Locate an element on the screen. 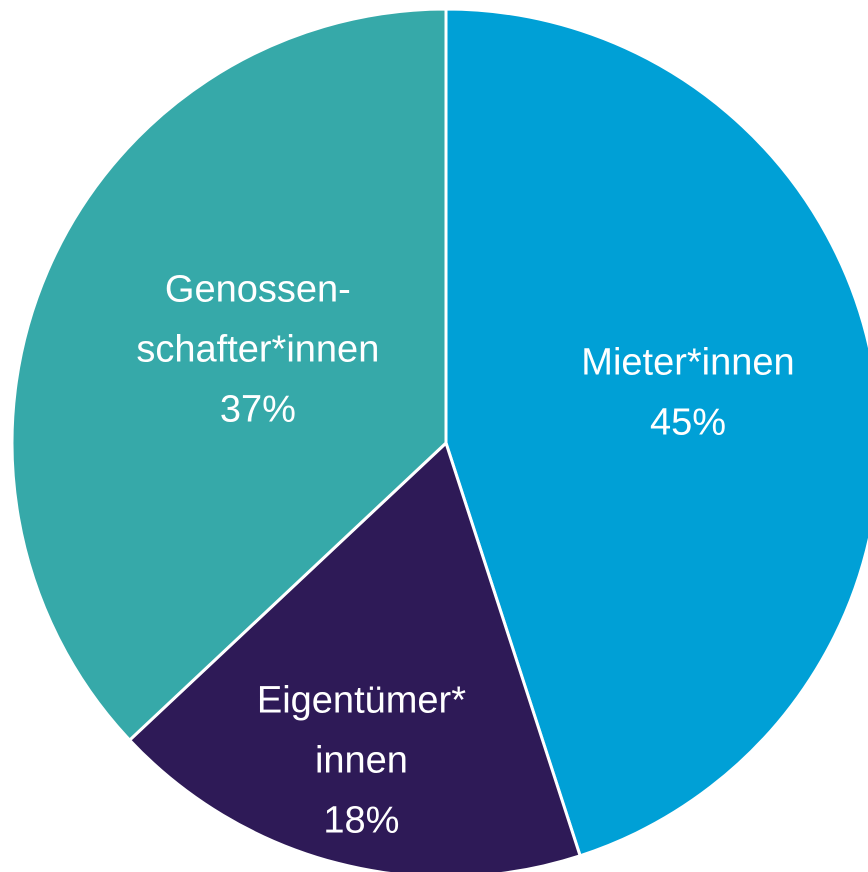 The width and height of the screenshot is (868, 872). slice-value-label: 37% is located at coordinates (258, 410).